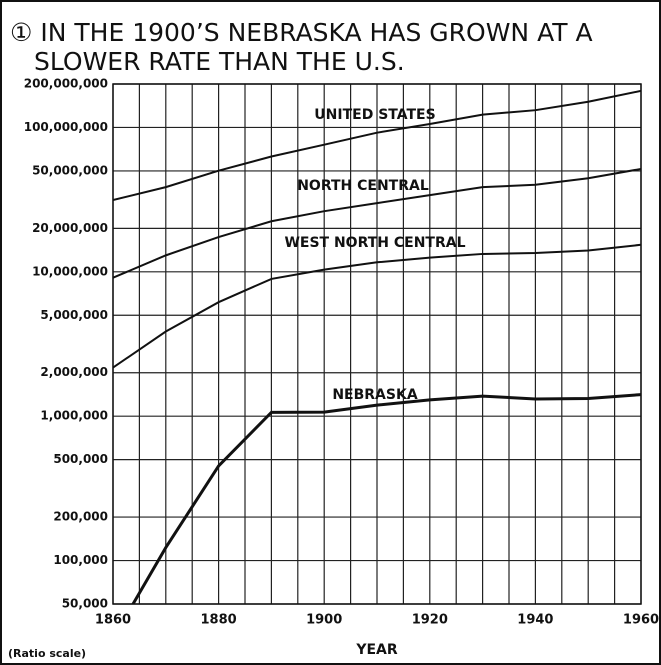  What do you see at coordinates (66, 84) in the screenshot?
I see `y-tick-label: 200,000,000` at bounding box center [66, 84].